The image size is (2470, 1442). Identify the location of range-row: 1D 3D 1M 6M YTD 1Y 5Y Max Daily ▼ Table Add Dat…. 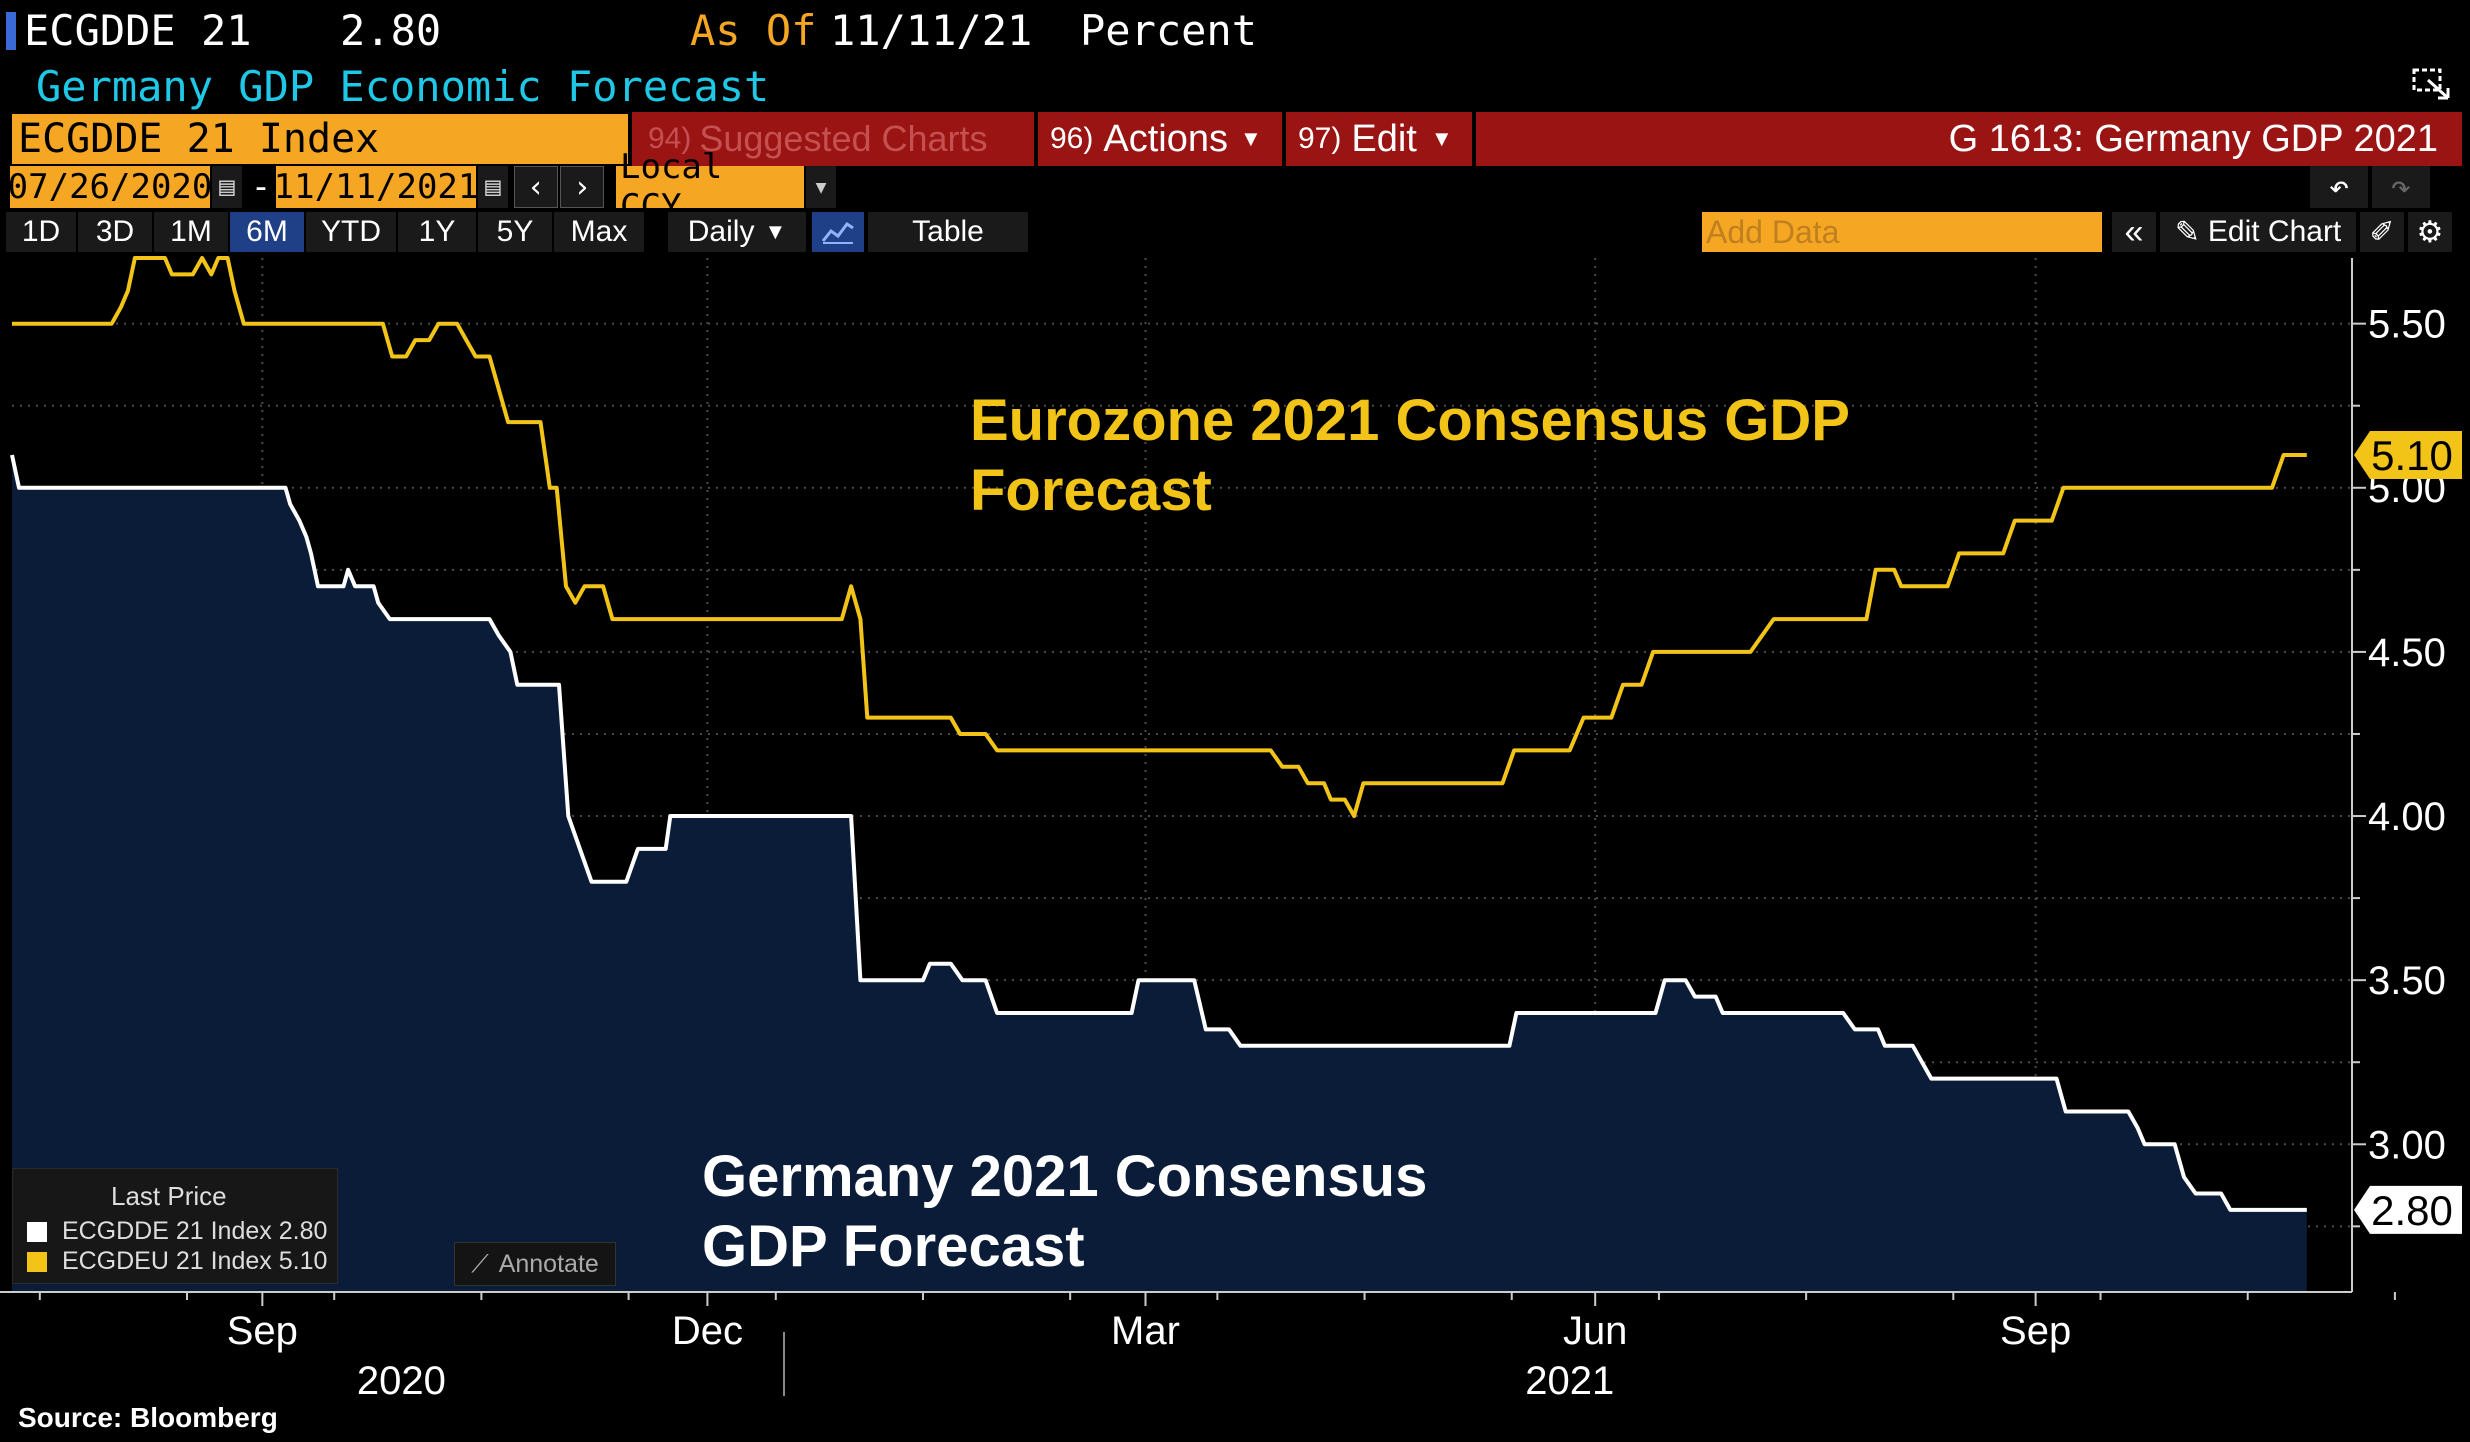
(1235, 232).